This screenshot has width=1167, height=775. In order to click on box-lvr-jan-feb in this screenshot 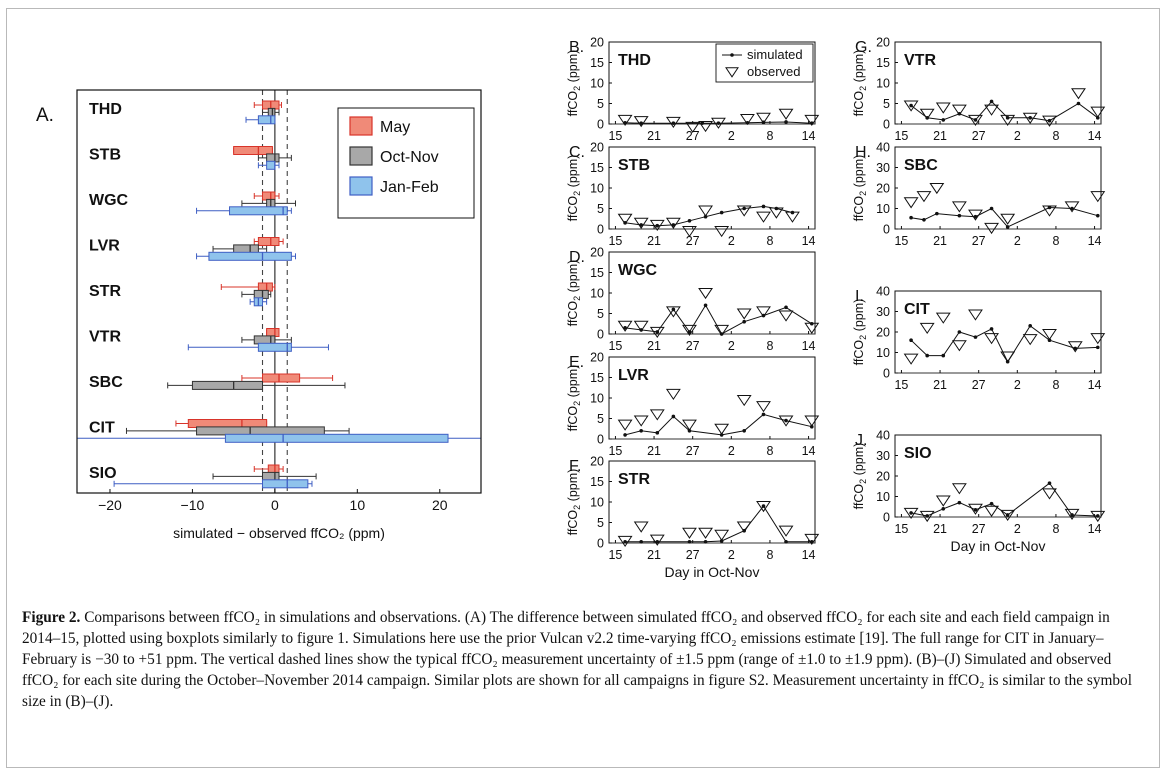, I will do `click(246, 256)`.